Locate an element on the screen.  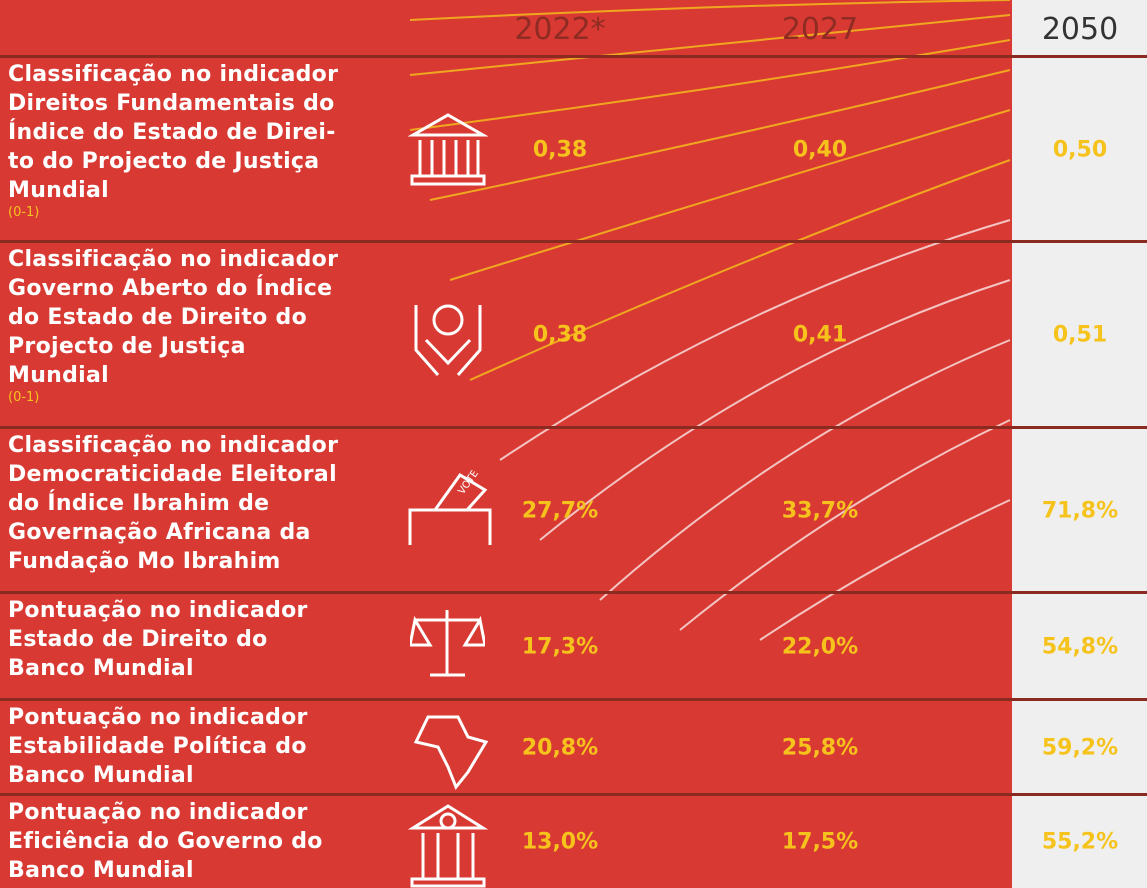
value: 17,3% is located at coordinates (560, 646).